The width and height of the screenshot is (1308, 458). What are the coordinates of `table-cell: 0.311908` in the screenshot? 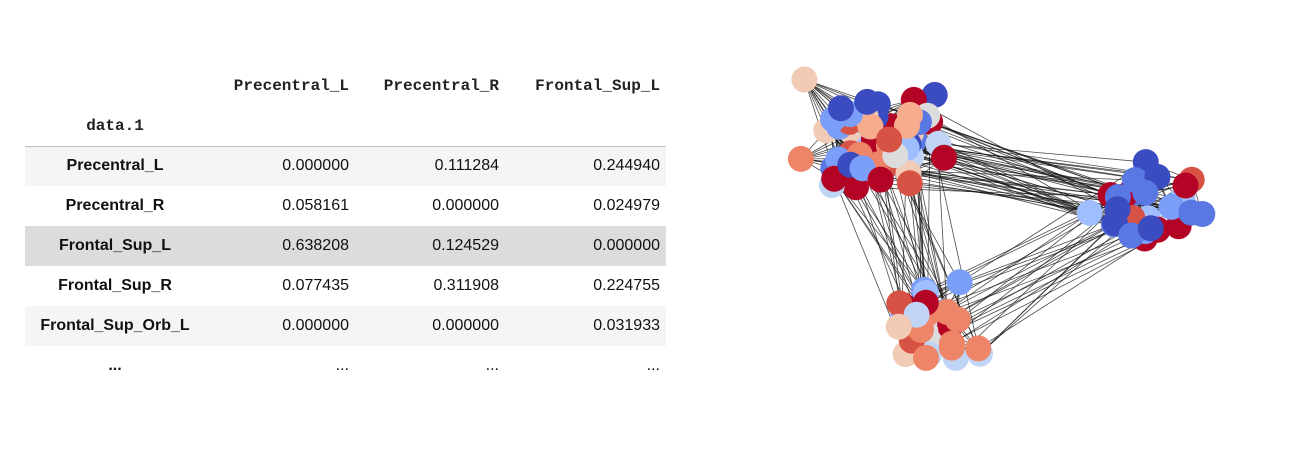 It's located at (466, 285).